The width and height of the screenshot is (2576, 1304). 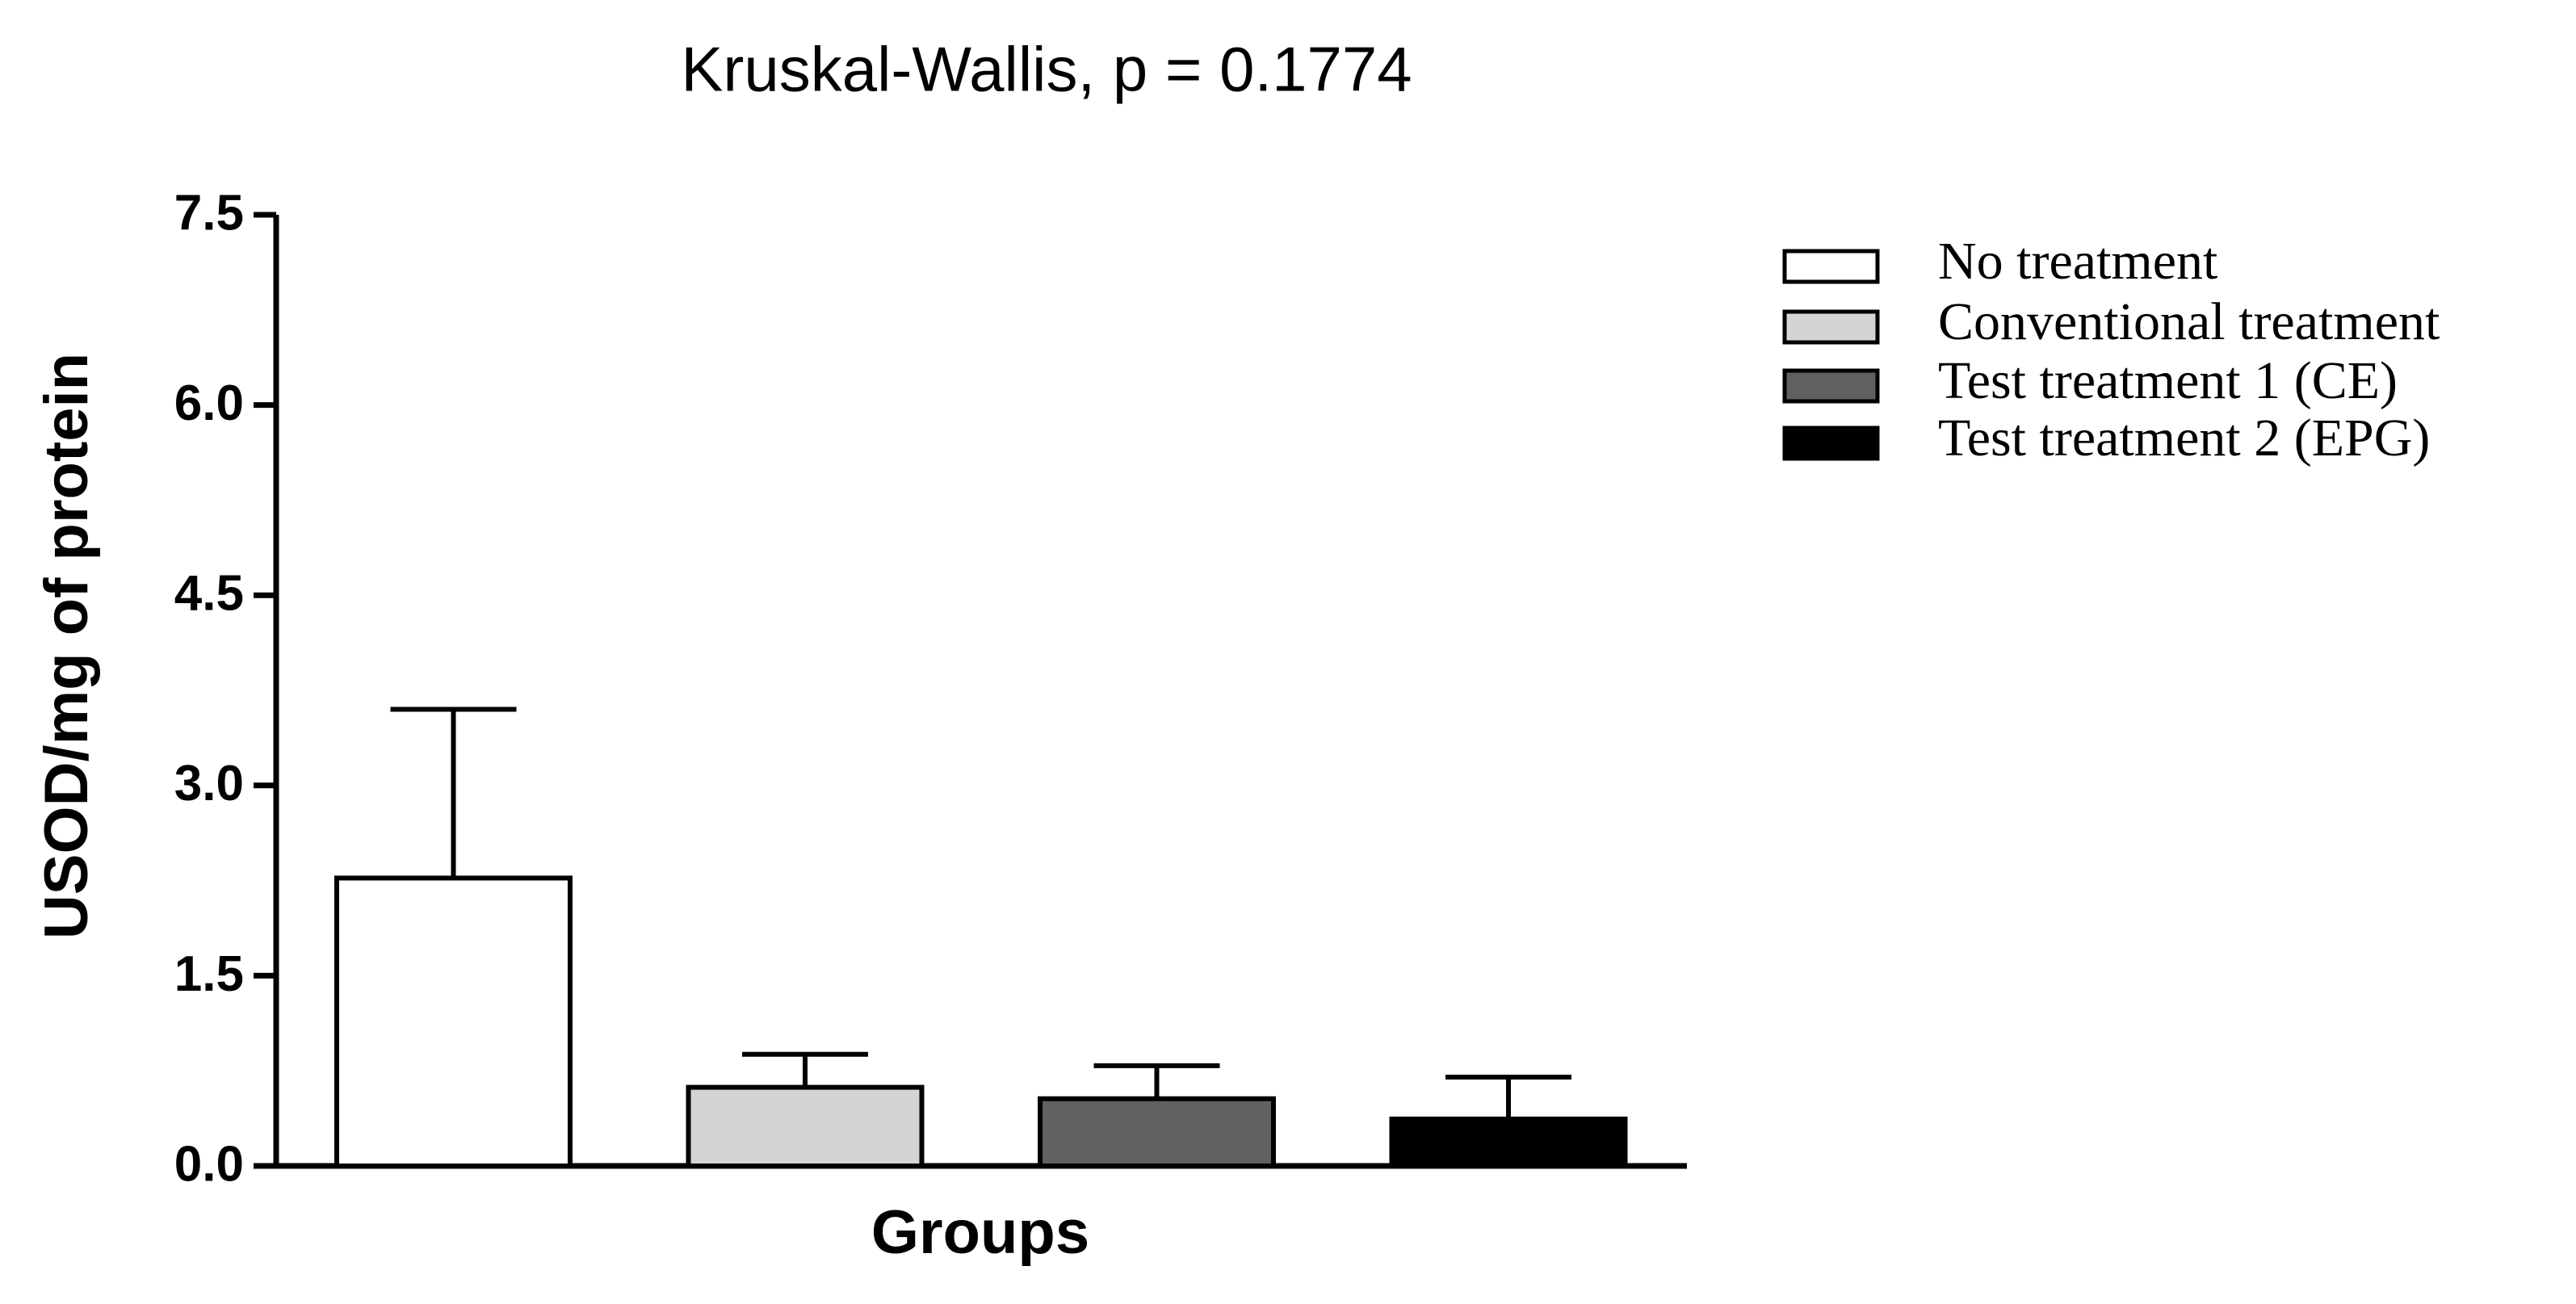 I want to click on y-tick-label: 7.5, so click(x=209, y=213).